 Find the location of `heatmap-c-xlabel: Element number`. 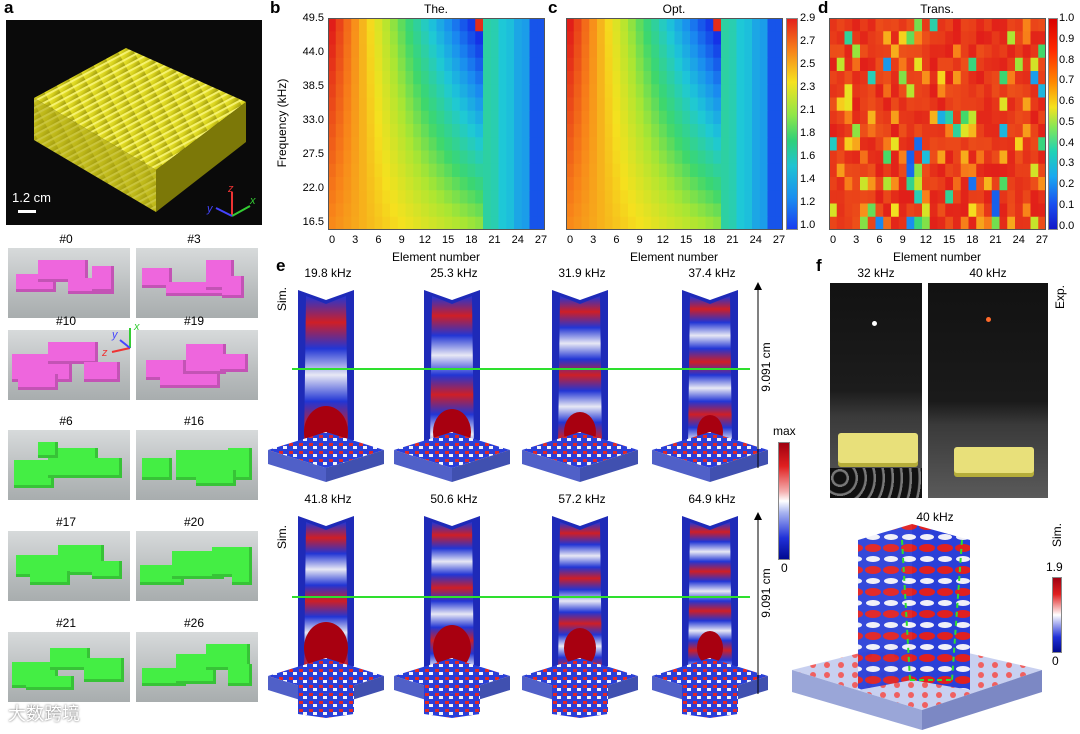

heatmap-c-xlabel: Element number is located at coordinates (674, 257).